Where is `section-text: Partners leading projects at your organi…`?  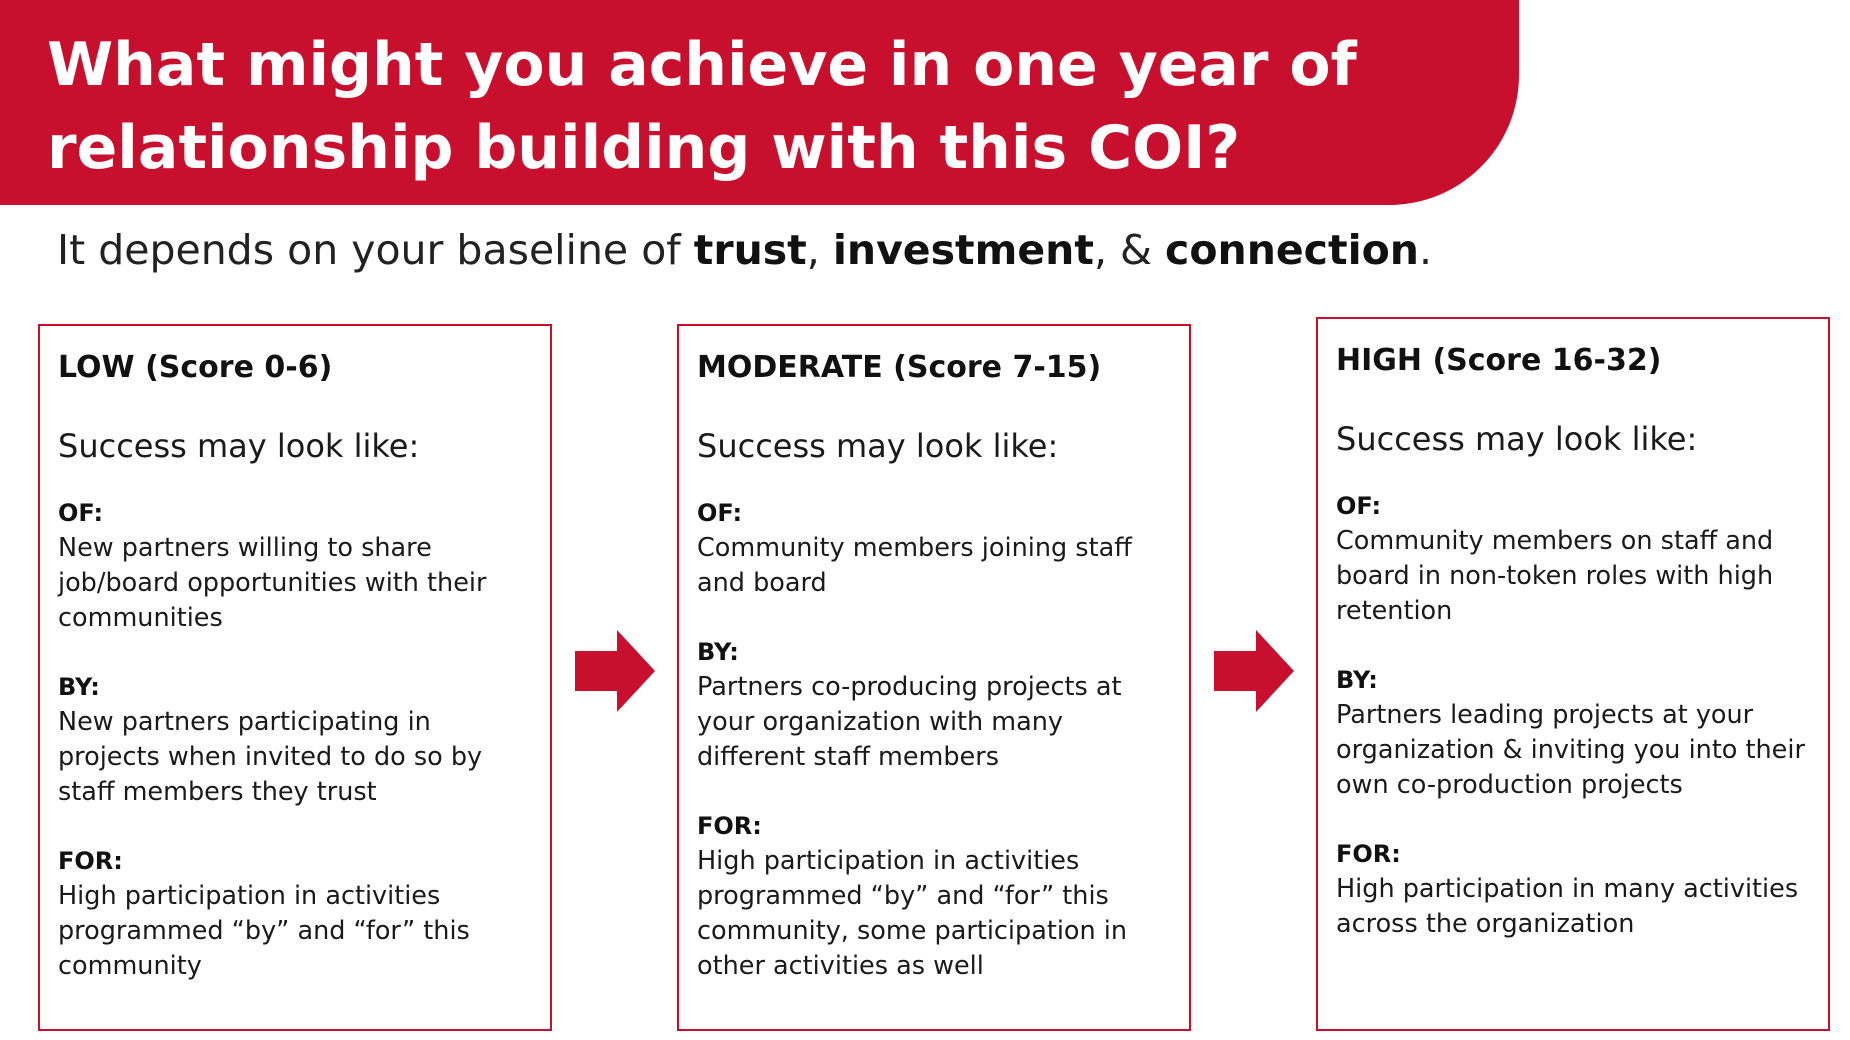 section-text: Partners leading projects at your organi… is located at coordinates (1570, 750).